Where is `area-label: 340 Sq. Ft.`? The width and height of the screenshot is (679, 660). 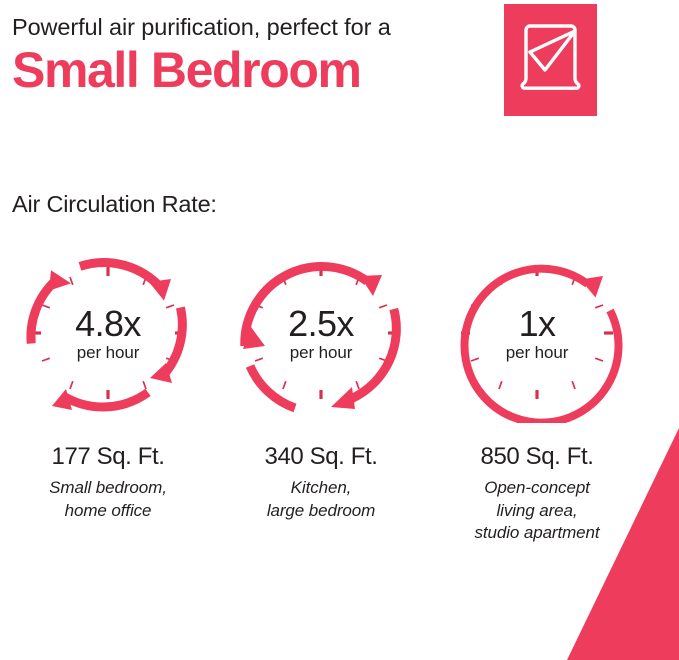
area-label: 340 Sq. Ft. is located at coordinates (321, 456).